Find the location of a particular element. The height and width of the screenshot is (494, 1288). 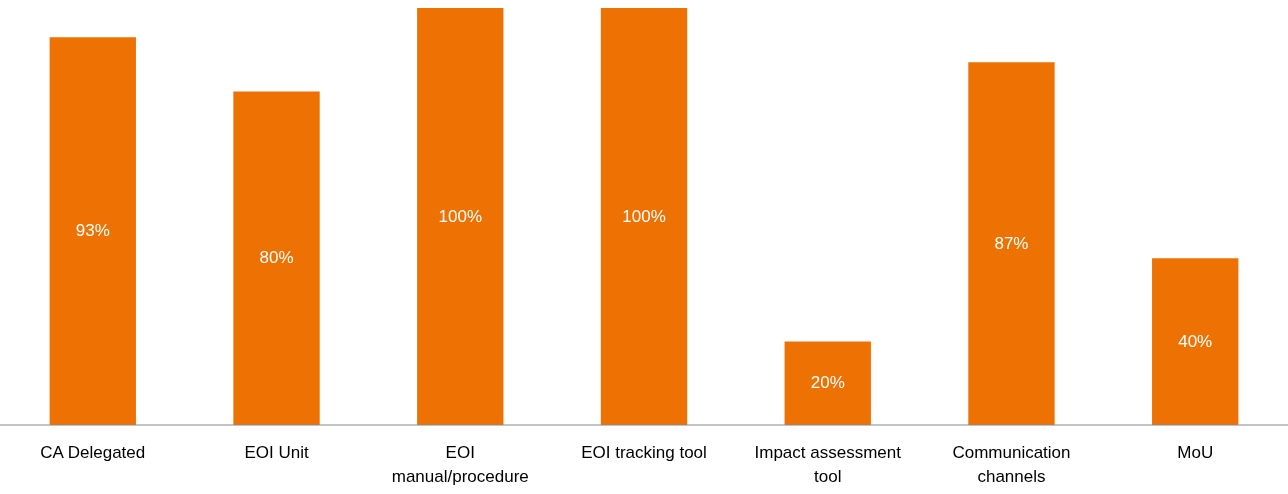

x-tick-label: EOI tracking tool is located at coordinates (644, 452).